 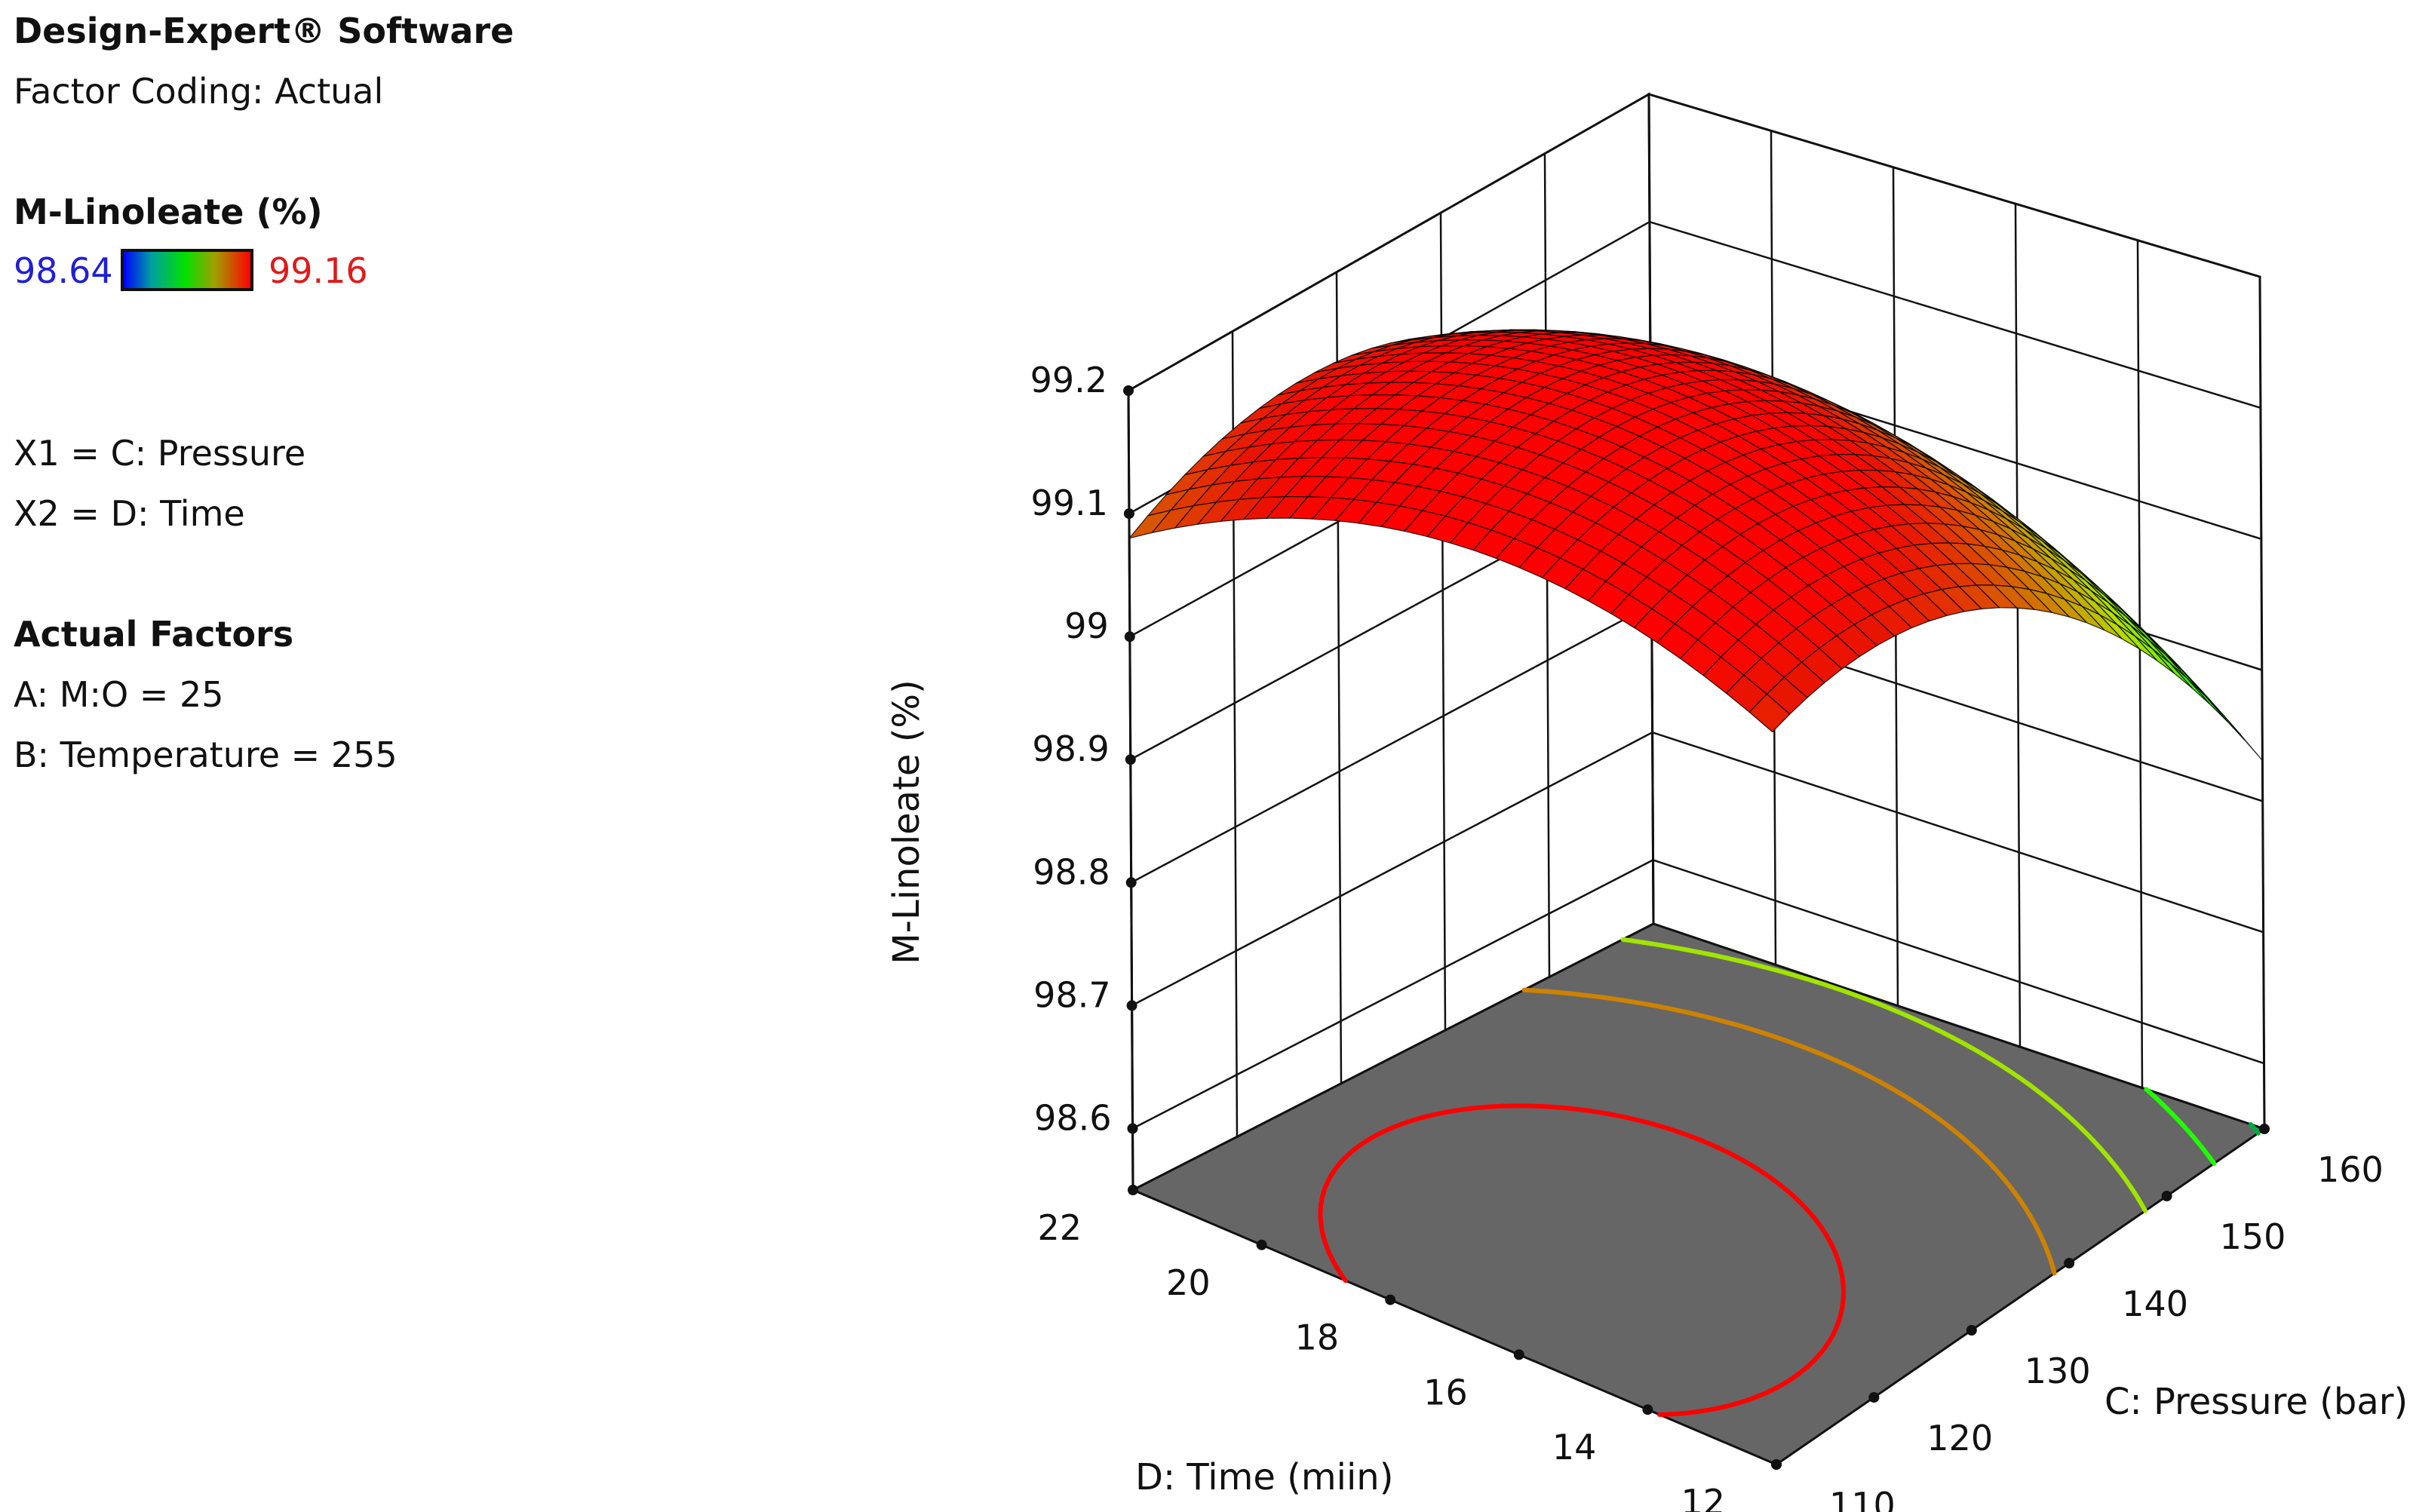 What do you see at coordinates (1188, 1282) in the screenshot?
I see `y-tick-label: 20` at bounding box center [1188, 1282].